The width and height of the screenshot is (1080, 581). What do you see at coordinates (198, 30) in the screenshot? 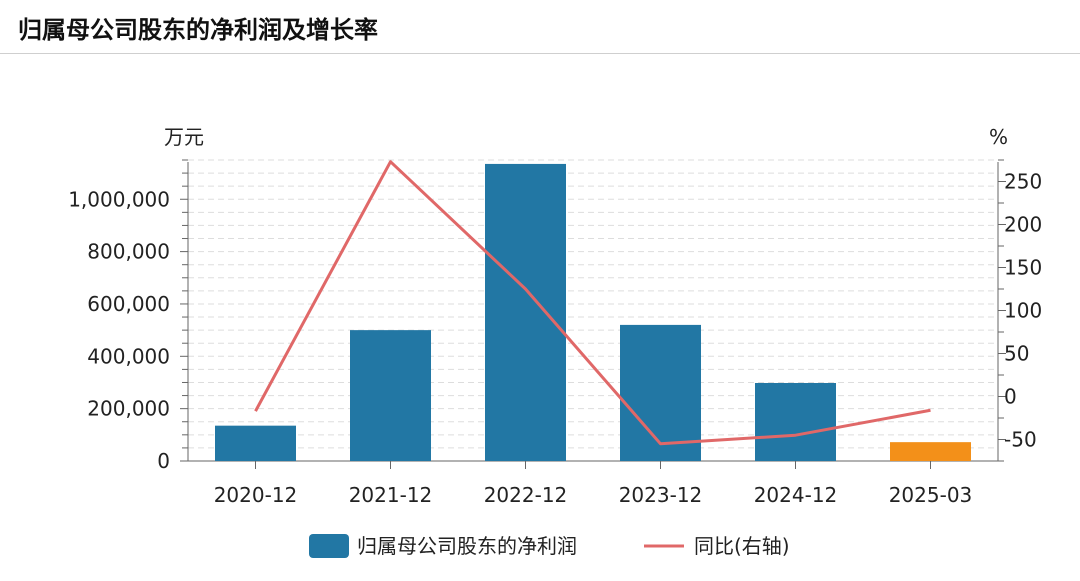
I see `page-title: 归属母公司股东的净利润及增长率` at bounding box center [198, 30].